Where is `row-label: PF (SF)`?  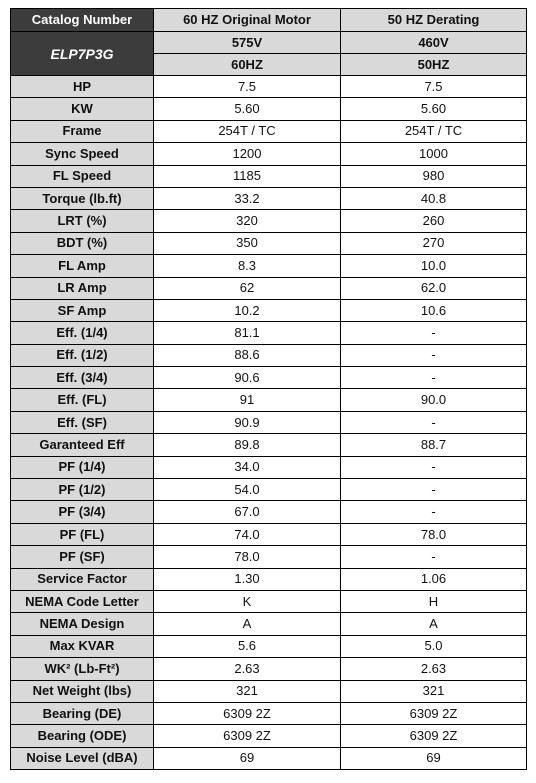 row-label: PF (SF) is located at coordinates (82, 557).